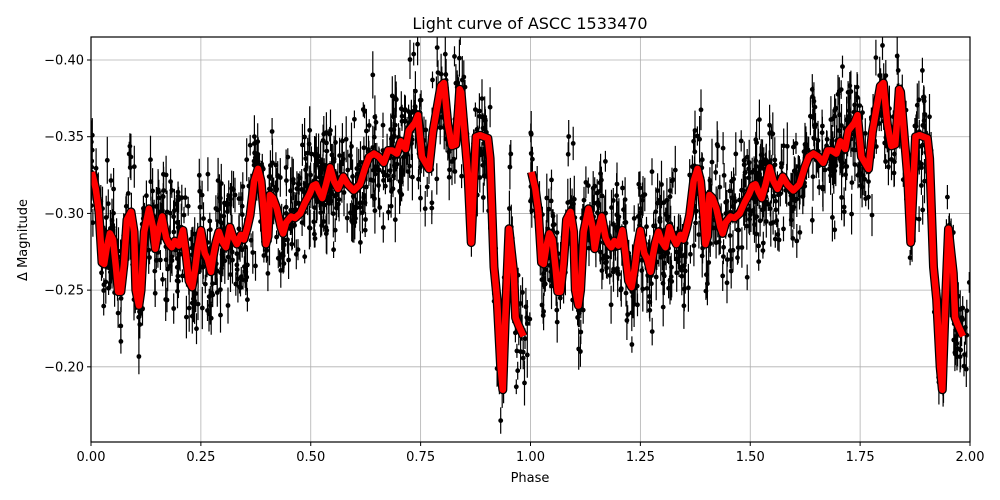 Image resolution: width=1000 pixels, height=500 pixels. What do you see at coordinates (64, 291) in the screenshot?
I see `y-tick-label: −0.25` at bounding box center [64, 291].